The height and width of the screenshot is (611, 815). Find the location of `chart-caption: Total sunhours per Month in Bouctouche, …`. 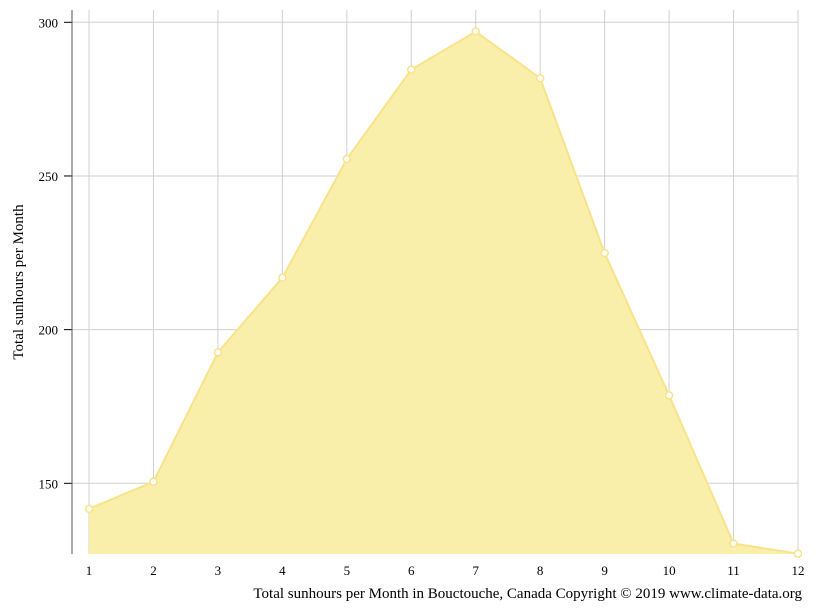

chart-caption: Total sunhours per Month in Bouctouche, … is located at coordinates (527, 594).